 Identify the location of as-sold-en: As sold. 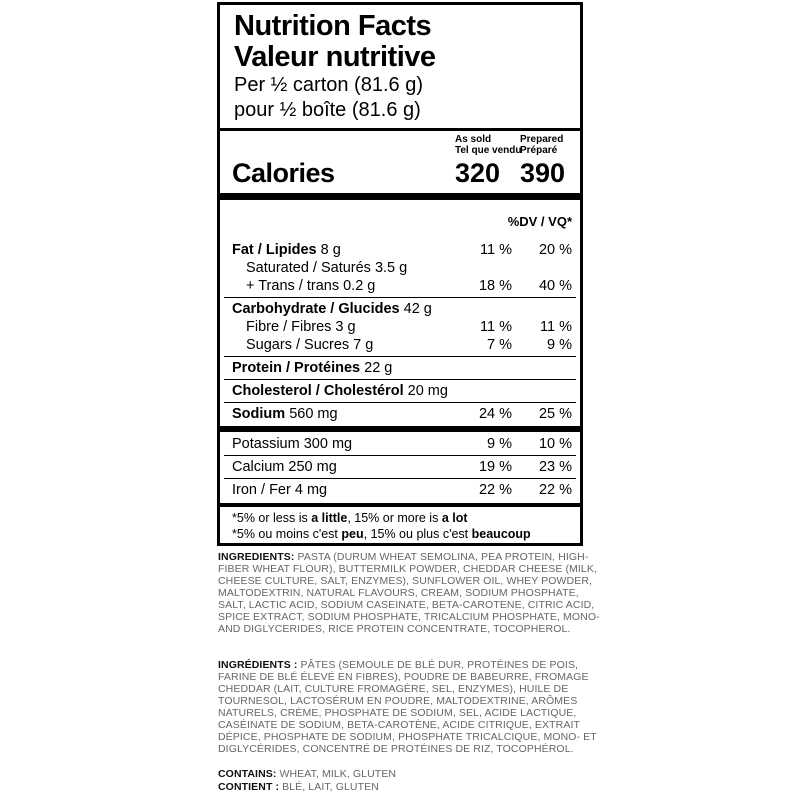
(473, 139).